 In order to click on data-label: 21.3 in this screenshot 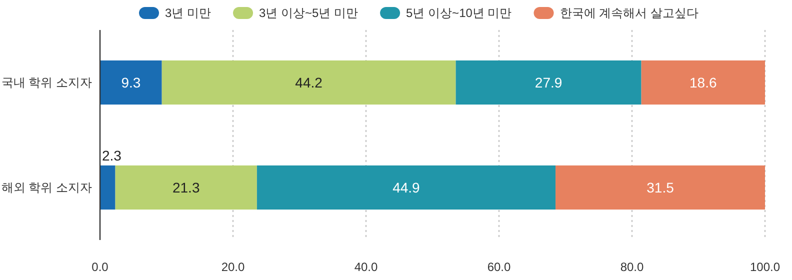, I will do `click(186, 188)`.